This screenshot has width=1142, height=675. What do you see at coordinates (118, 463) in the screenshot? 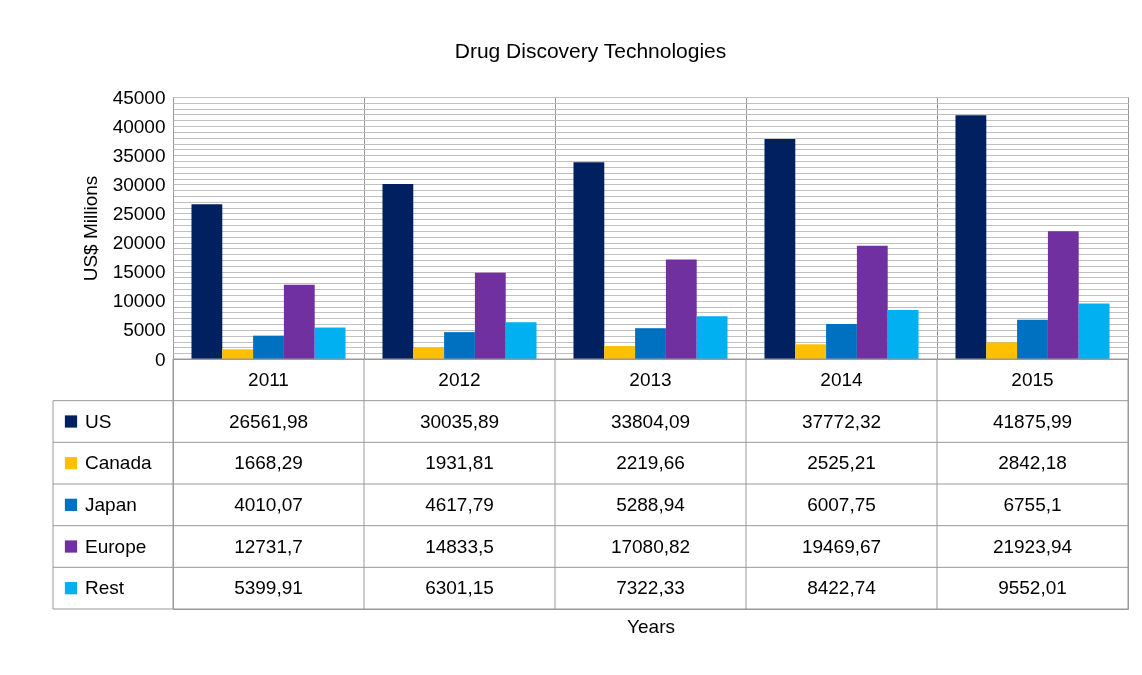
I see `legend-label: Canada` at bounding box center [118, 463].